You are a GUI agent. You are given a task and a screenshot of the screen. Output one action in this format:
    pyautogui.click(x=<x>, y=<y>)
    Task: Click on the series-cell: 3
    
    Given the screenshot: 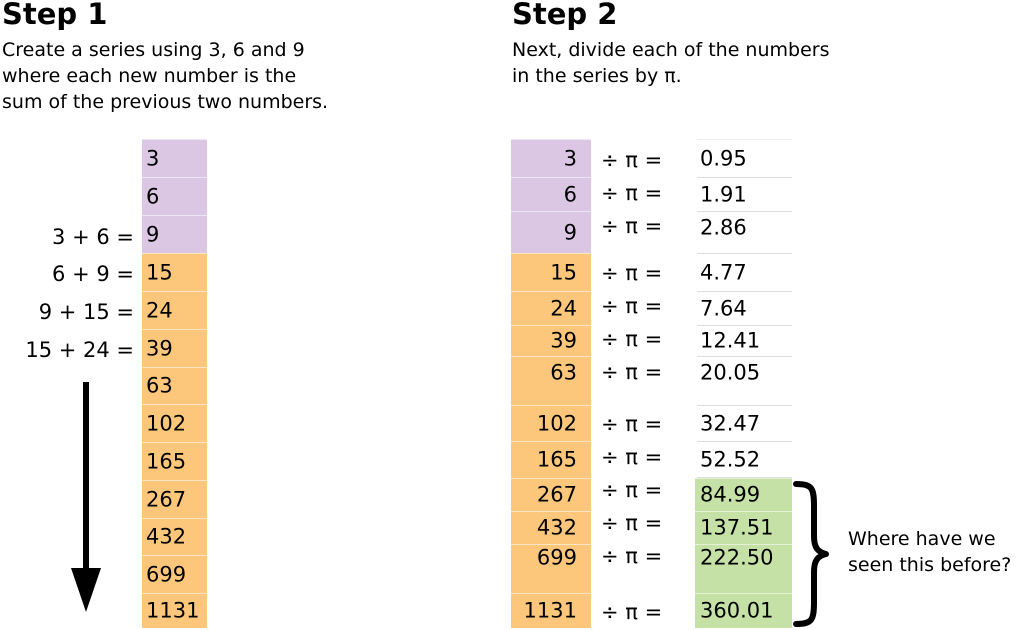 What is the action you would take?
    pyautogui.click(x=174, y=158)
    